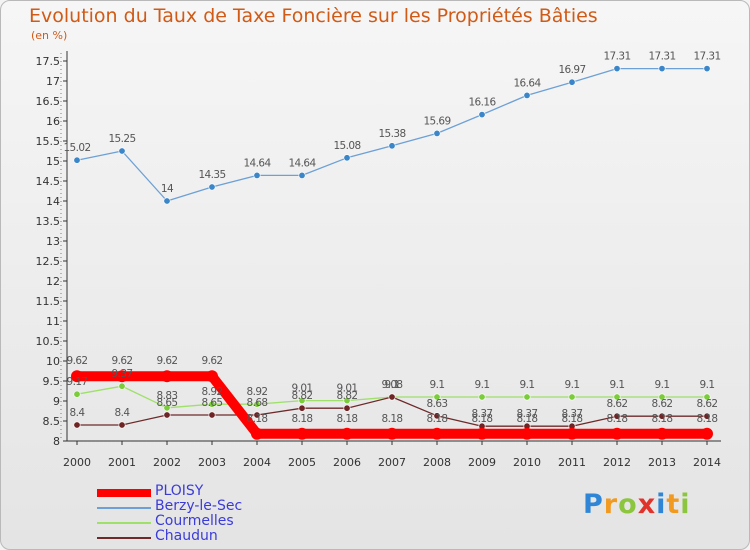 This screenshot has height=550, width=750. I want to click on y-tick-label: 17, so click(53, 81).